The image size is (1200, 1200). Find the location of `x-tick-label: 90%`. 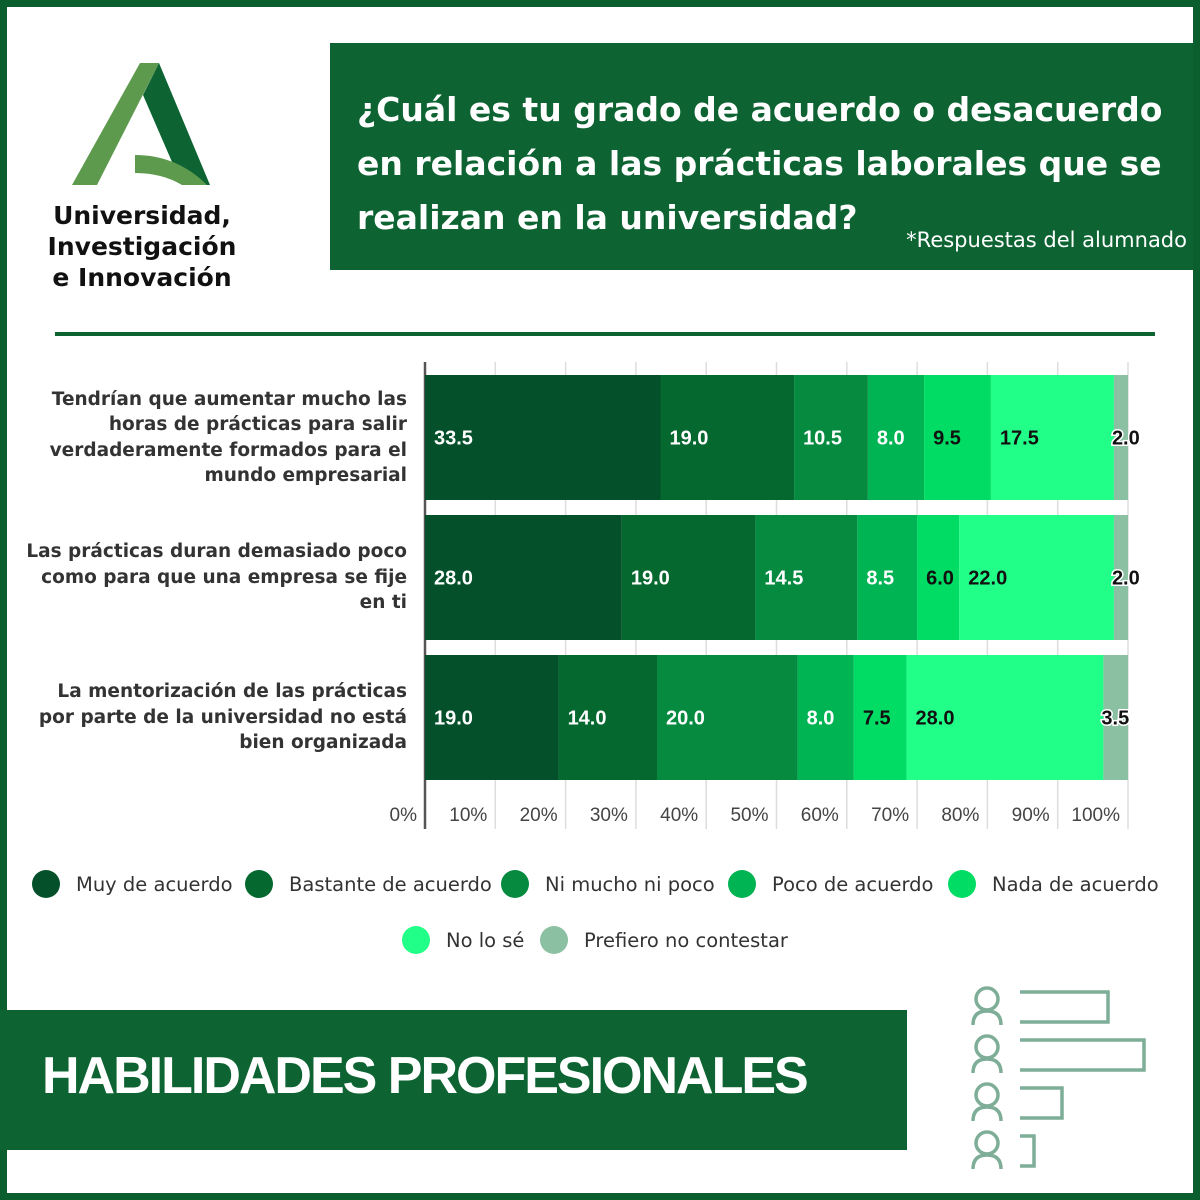

x-tick-label: 90% is located at coordinates (1031, 815).